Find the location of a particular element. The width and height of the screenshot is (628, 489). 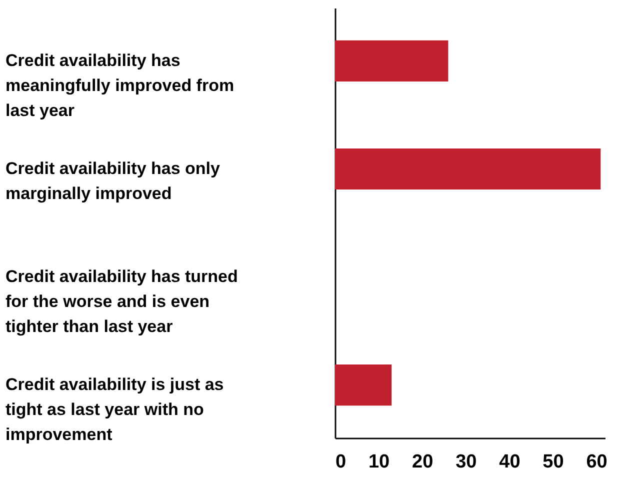

x-tick-label: 10 is located at coordinates (379, 462).